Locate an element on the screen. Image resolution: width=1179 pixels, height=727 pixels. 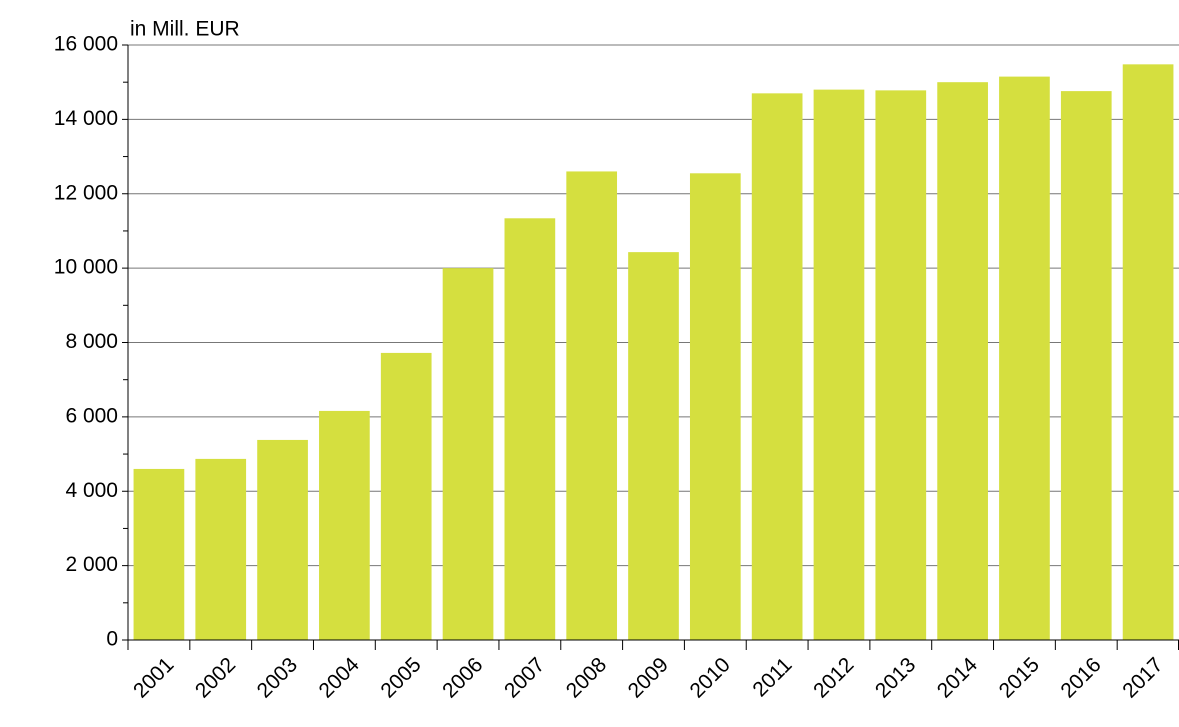
x-tick-label: 2012 is located at coordinates (833, 677).